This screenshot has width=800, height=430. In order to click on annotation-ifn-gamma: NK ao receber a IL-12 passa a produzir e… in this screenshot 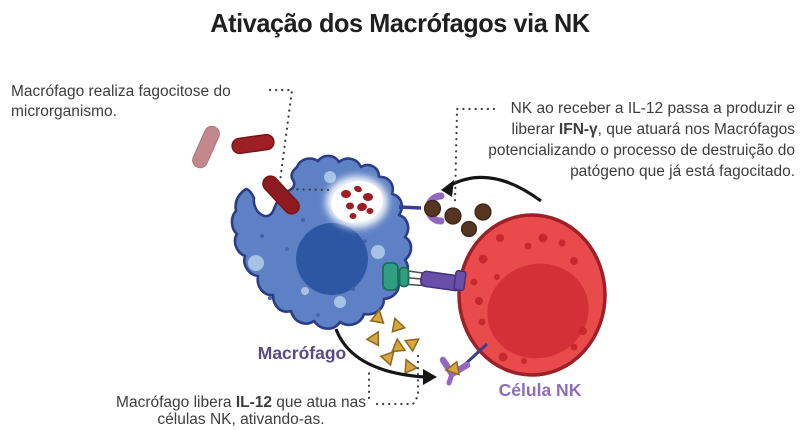, I will do `click(630, 140)`.